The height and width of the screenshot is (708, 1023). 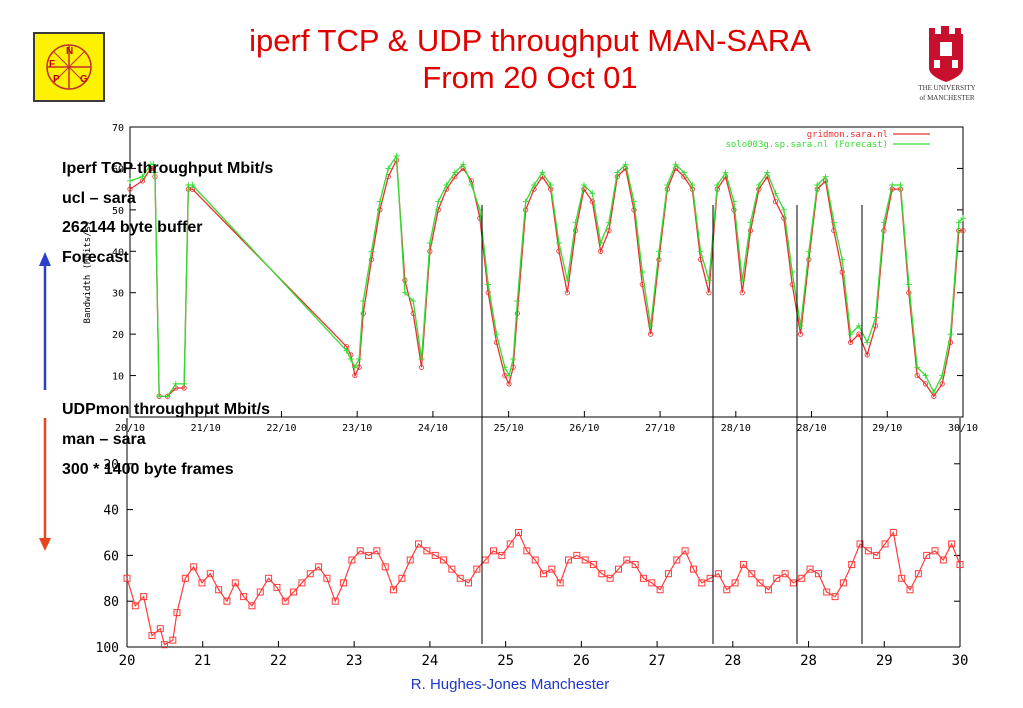 What do you see at coordinates (118, 335) in the screenshot?
I see `tcp-ytick-label: 20` at bounding box center [118, 335].